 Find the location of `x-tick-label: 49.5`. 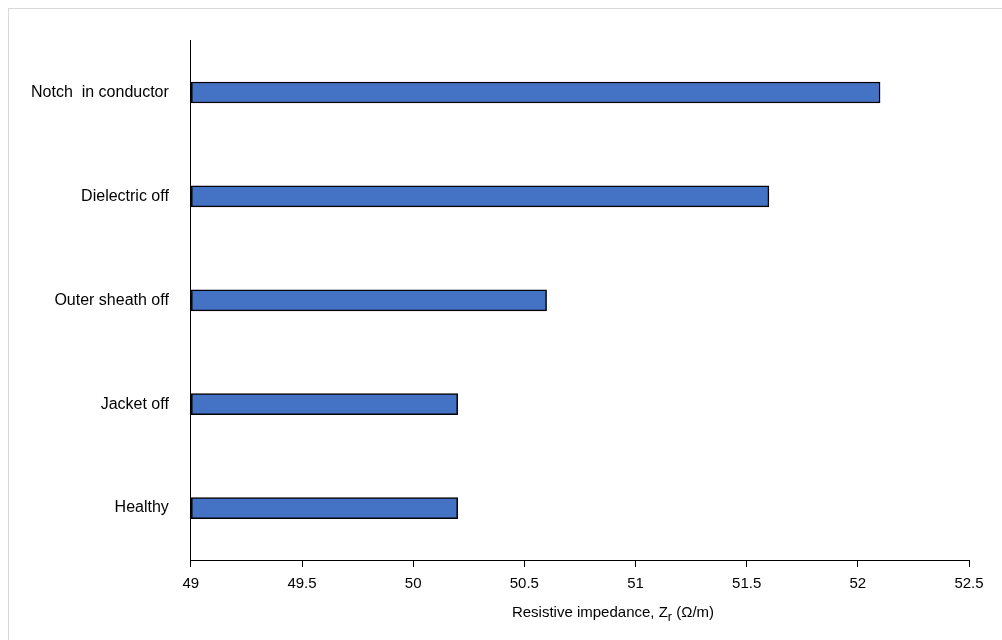

x-tick-label: 49.5 is located at coordinates (302, 583).